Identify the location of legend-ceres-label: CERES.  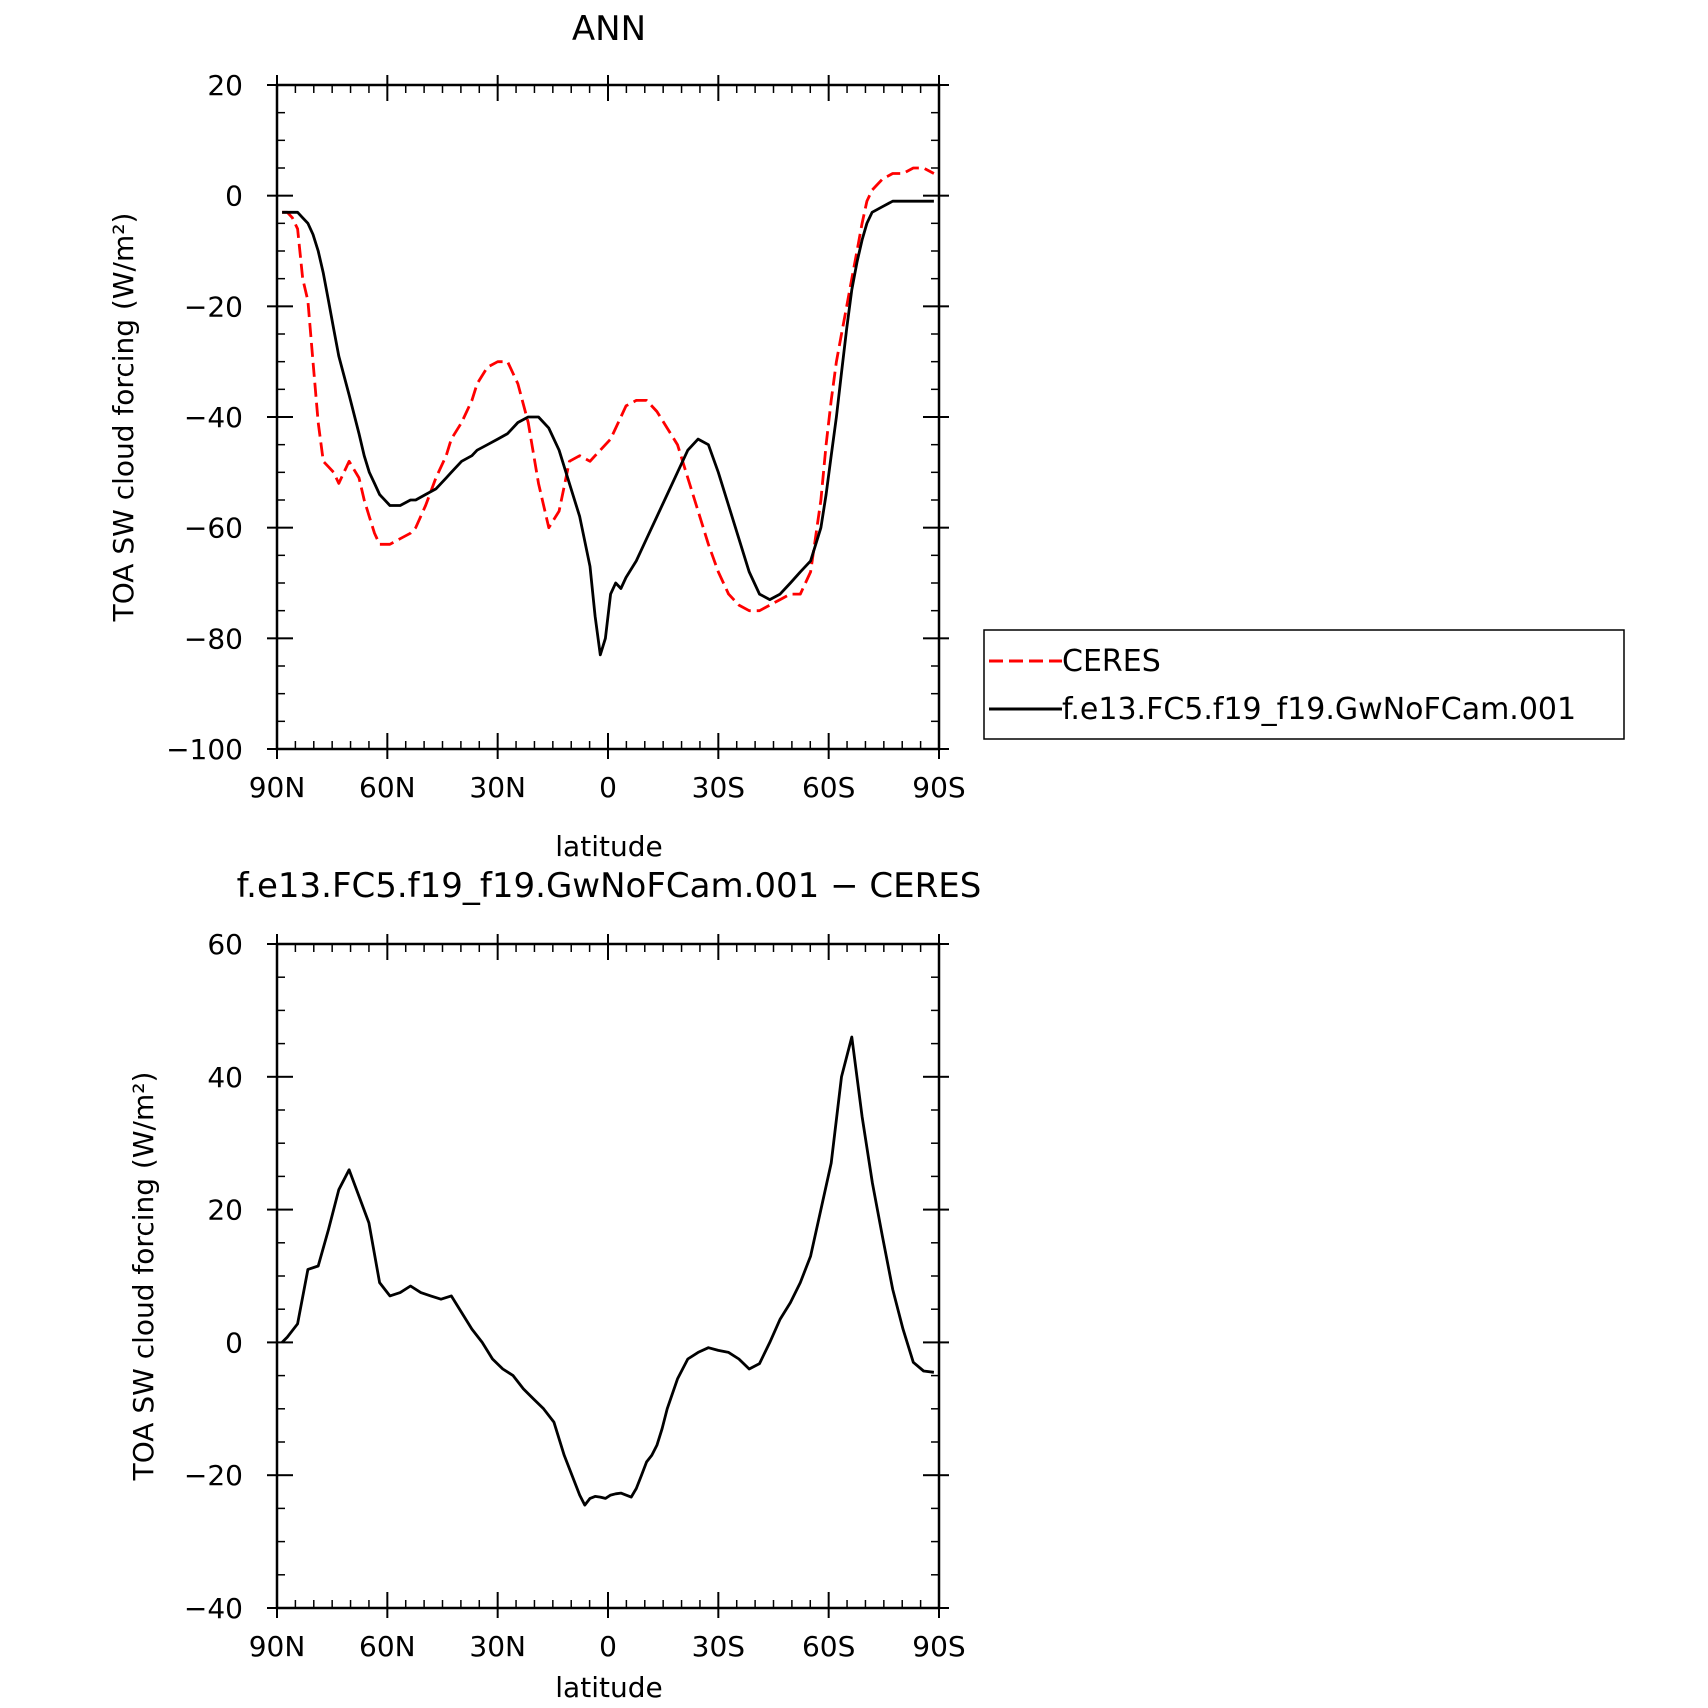
(1111, 661).